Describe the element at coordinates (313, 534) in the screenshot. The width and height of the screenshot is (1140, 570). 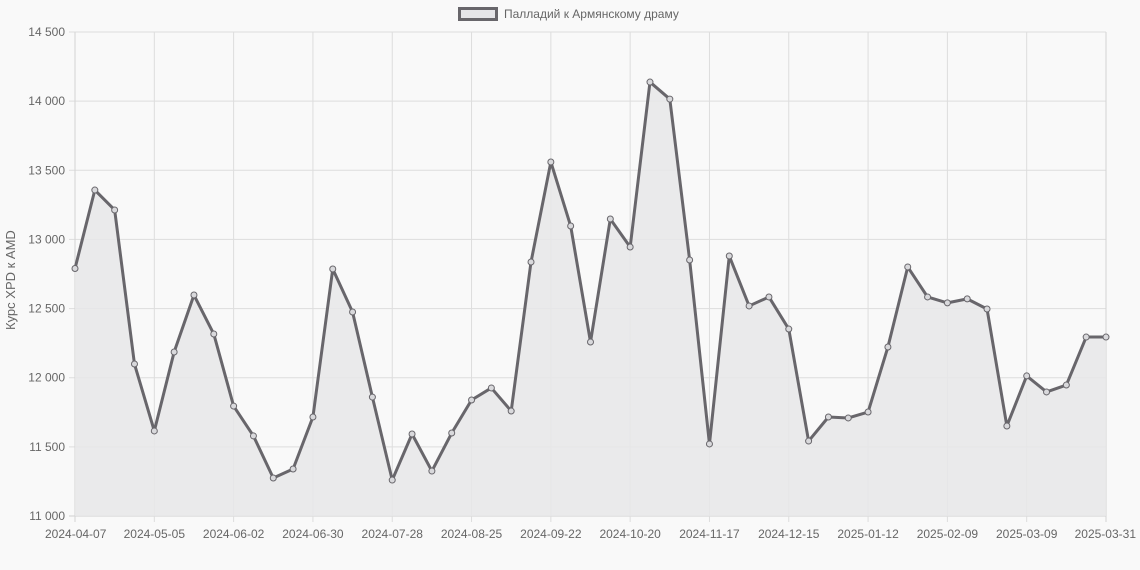
I see `x-tick-label: 2024-06-30` at that location.